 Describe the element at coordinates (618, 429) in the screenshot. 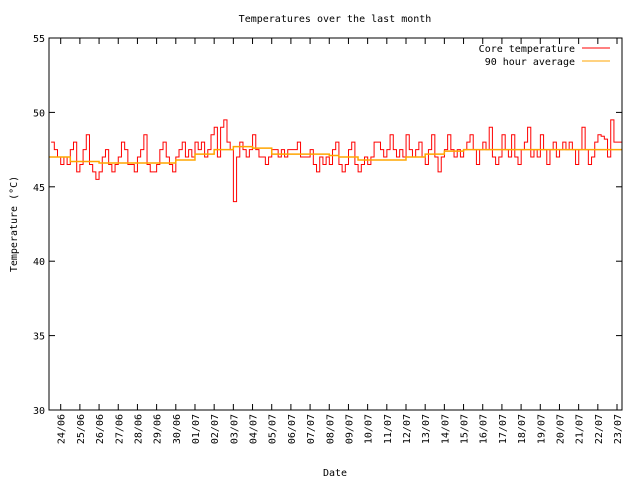

I see `x-tick-label: 23/07` at that location.